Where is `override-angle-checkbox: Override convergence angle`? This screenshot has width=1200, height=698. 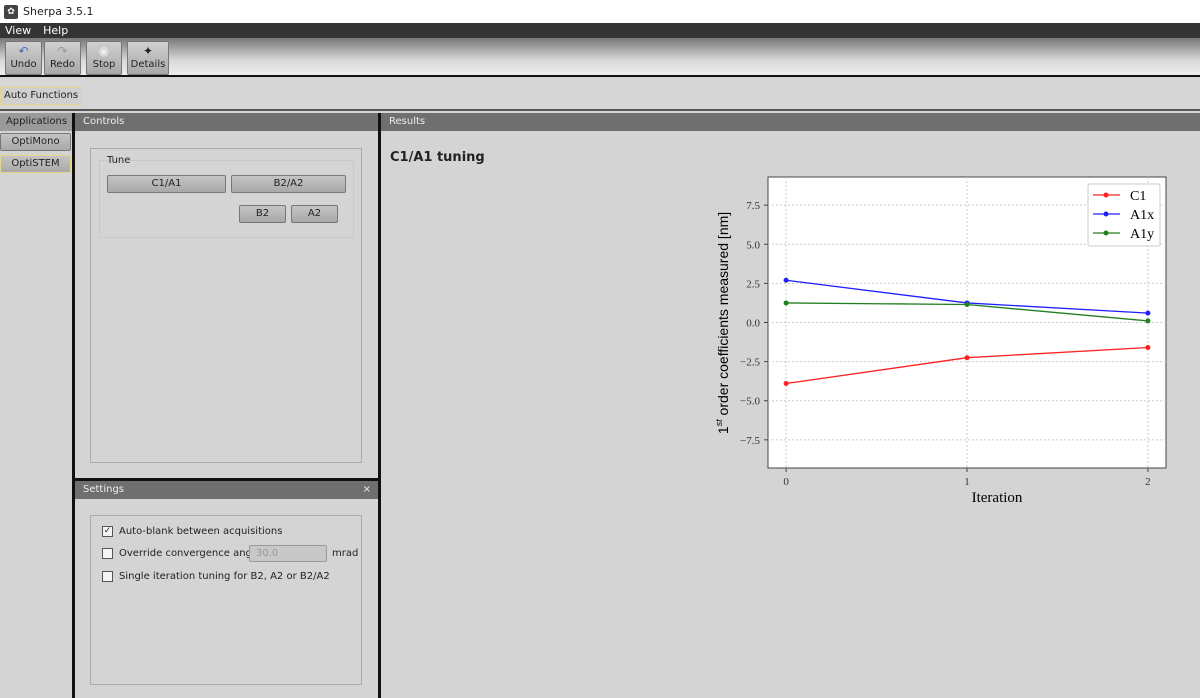
override-angle-checkbox: Override convergence angle is located at coordinates (181, 553).